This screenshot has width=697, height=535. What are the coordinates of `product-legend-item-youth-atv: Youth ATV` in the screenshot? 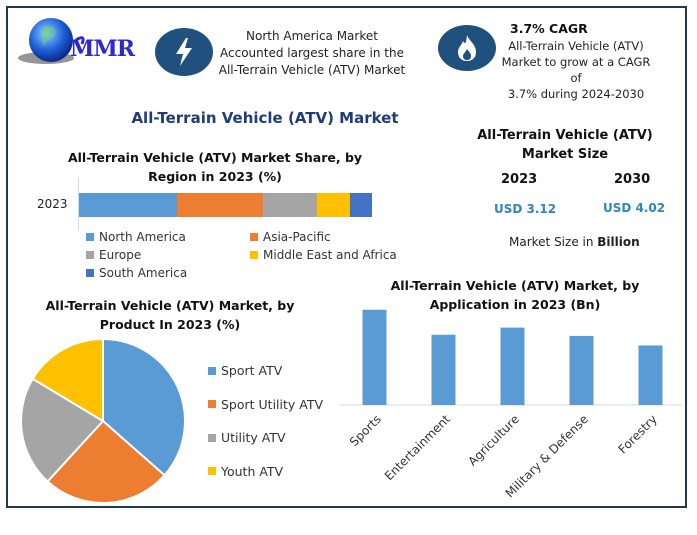 It's located at (265, 472).